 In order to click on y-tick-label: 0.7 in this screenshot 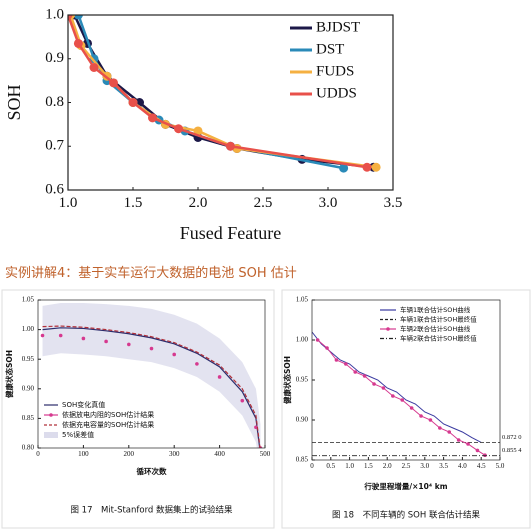, I will do `click(54, 146)`.